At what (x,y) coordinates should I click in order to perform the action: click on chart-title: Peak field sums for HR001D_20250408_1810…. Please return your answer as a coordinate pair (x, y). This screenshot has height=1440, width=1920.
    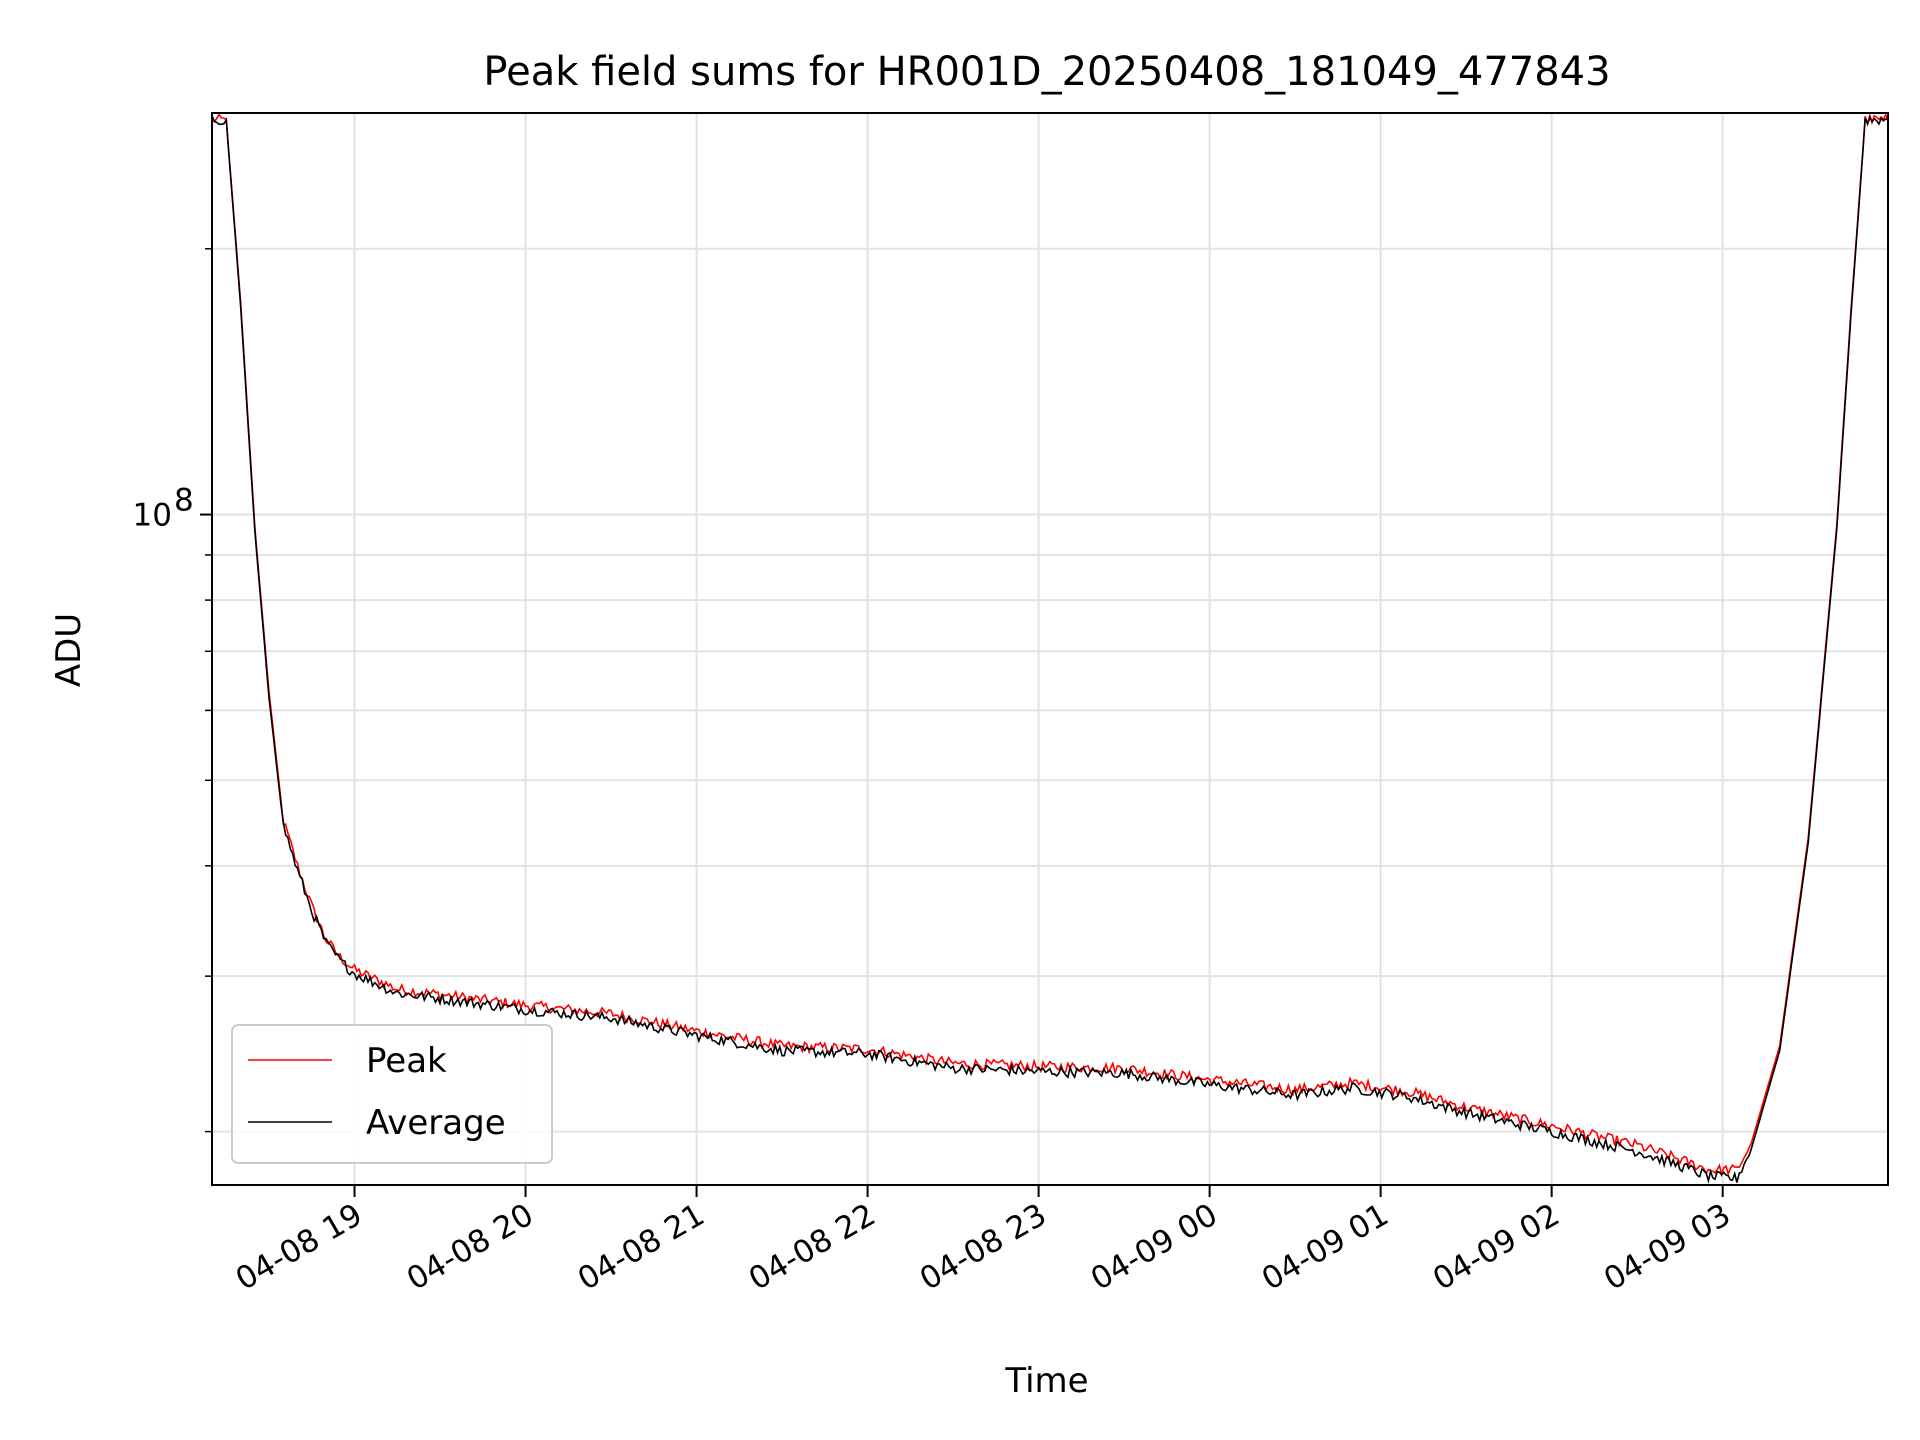
    Looking at the image, I should click on (1046, 72).